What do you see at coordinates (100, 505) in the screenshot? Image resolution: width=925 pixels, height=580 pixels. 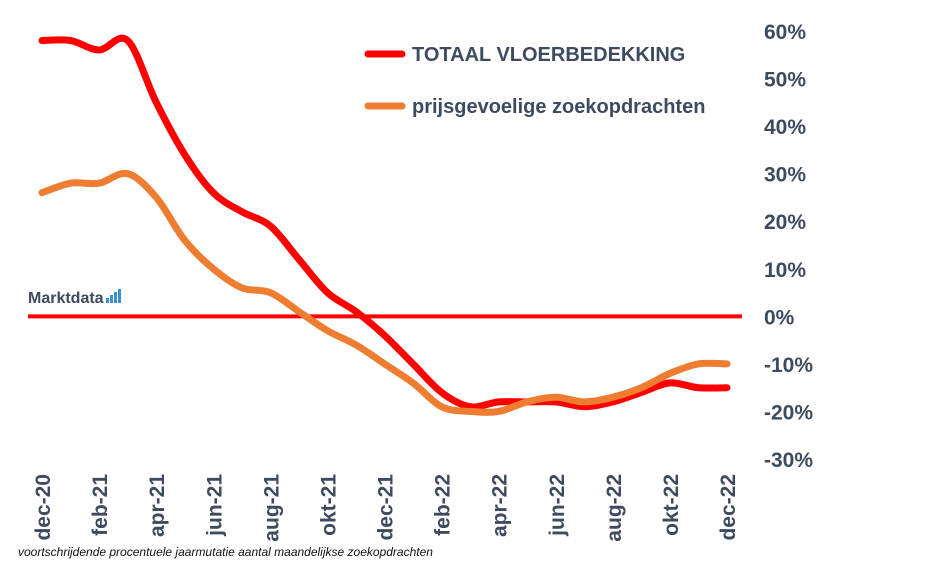 I see `x-tick-label: feb-21` at bounding box center [100, 505].